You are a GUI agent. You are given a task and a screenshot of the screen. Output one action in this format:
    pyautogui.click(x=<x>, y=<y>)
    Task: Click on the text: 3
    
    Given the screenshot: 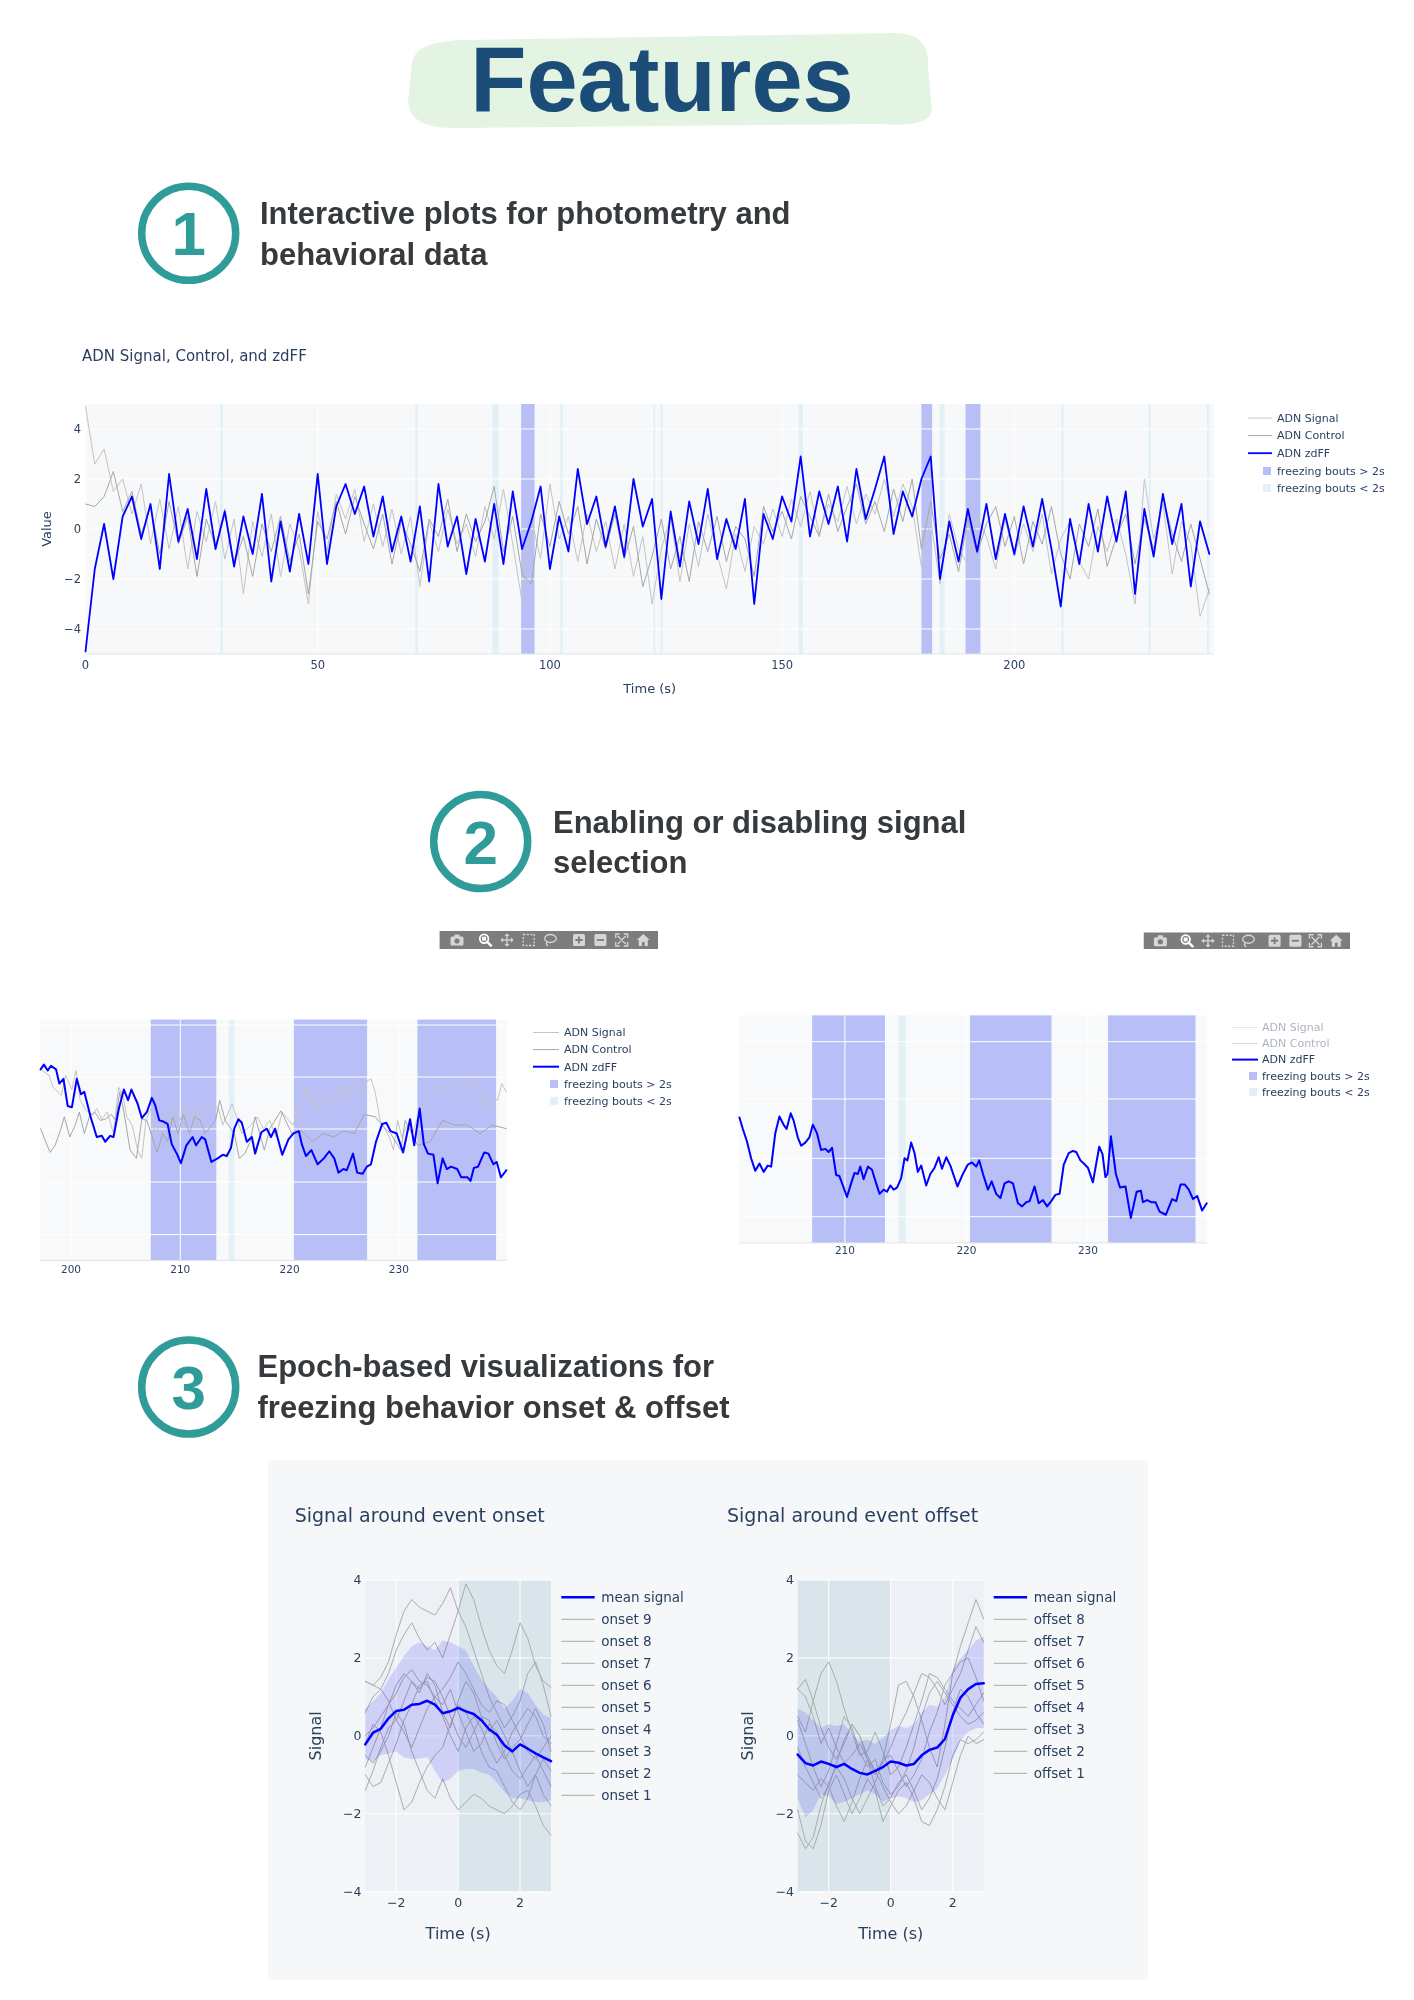 What is the action you would take?
    pyautogui.click(x=188, y=1387)
    